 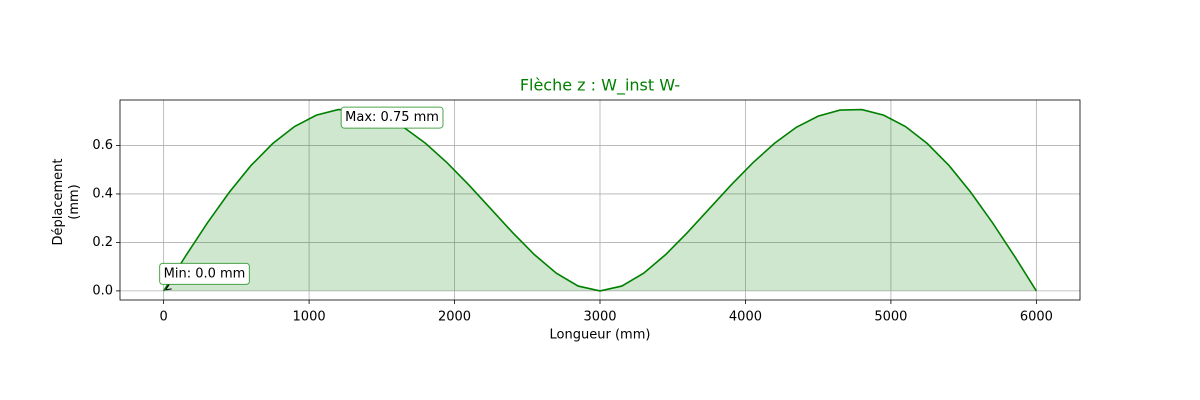 What do you see at coordinates (454, 317) in the screenshot?
I see `x-tick-label: 2000` at bounding box center [454, 317].